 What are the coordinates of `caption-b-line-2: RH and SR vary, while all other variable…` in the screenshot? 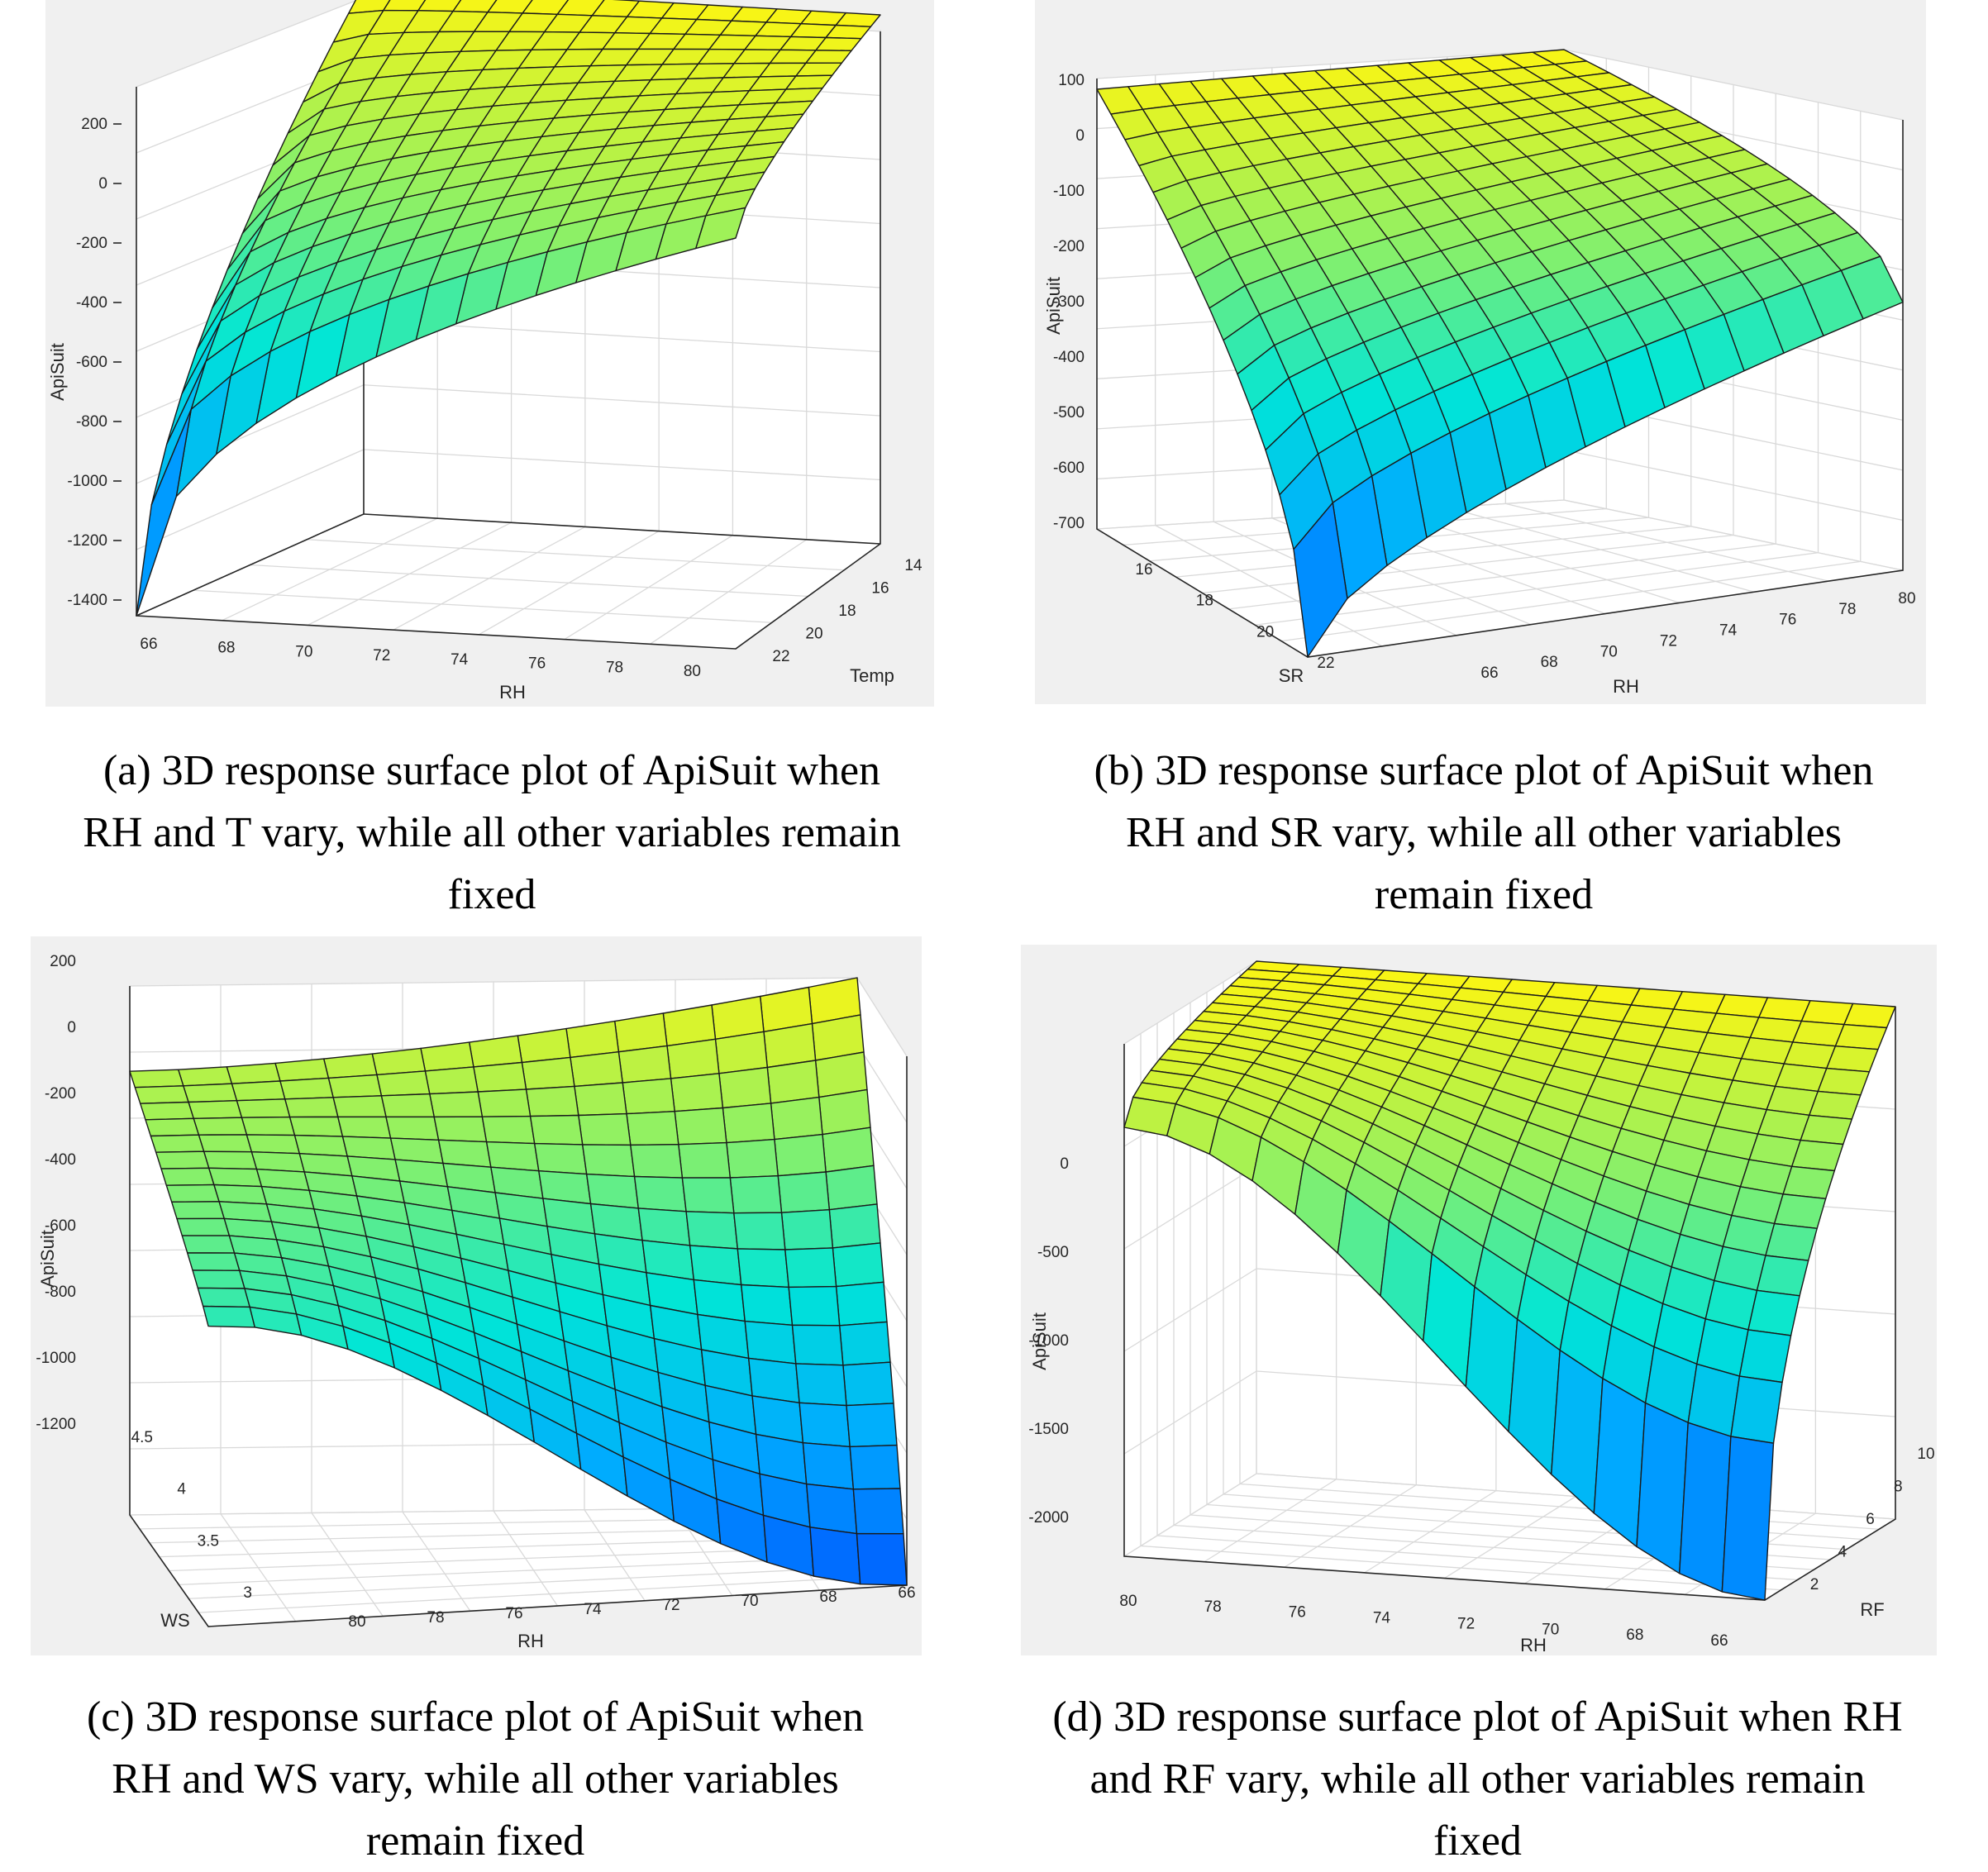 It's located at (1484, 832).